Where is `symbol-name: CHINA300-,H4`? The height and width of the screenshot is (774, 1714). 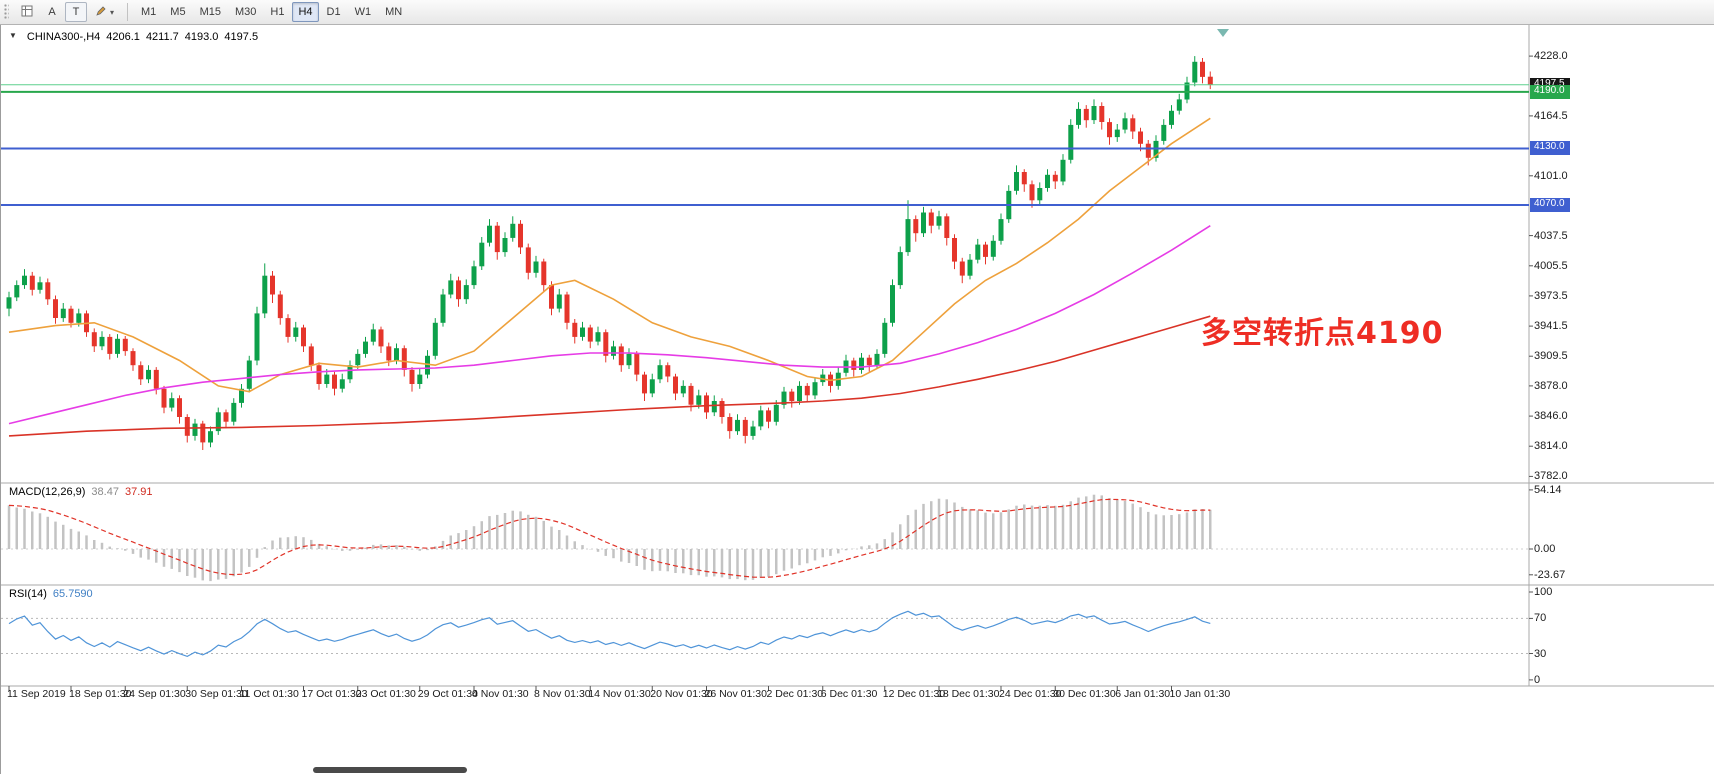
symbol-name: CHINA300-,H4 is located at coordinates (63, 37).